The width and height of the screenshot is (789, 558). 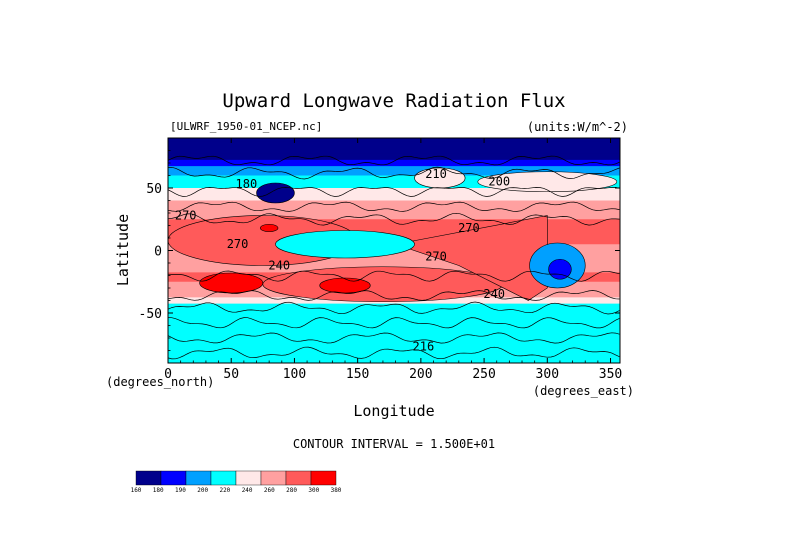 What do you see at coordinates (394, 444) in the screenshot?
I see `contour-interval: CONTOUR INTERVAL = 1.500E+01` at bounding box center [394, 444].